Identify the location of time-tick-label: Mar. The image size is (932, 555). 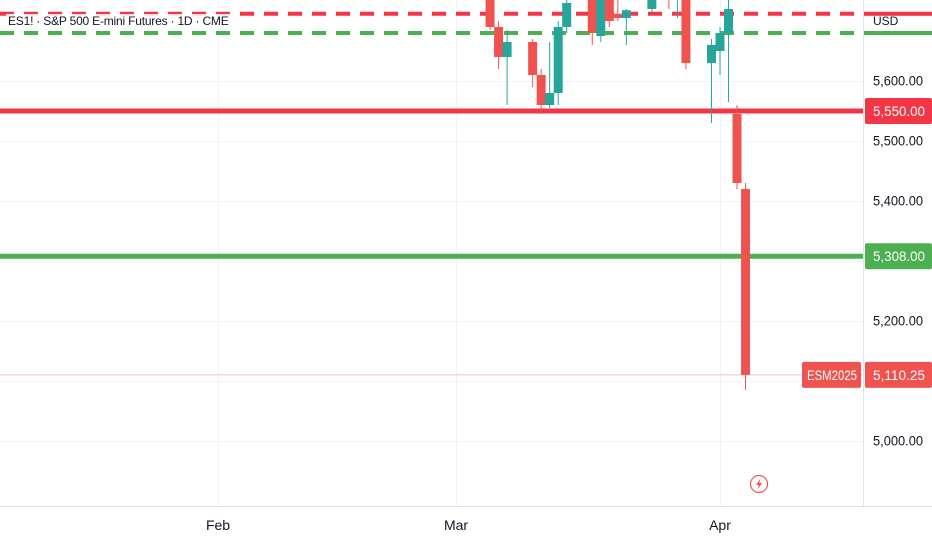
(456, 525).